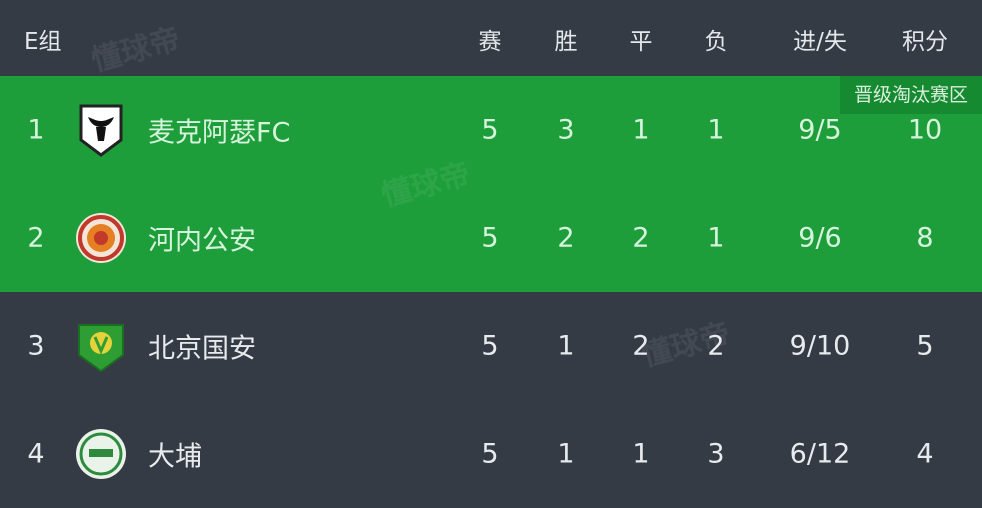 The image size is (982, 508). Describe the element at coordinates (820, 42) in the screenshot. I see `col-goals: 进/失` at that location.